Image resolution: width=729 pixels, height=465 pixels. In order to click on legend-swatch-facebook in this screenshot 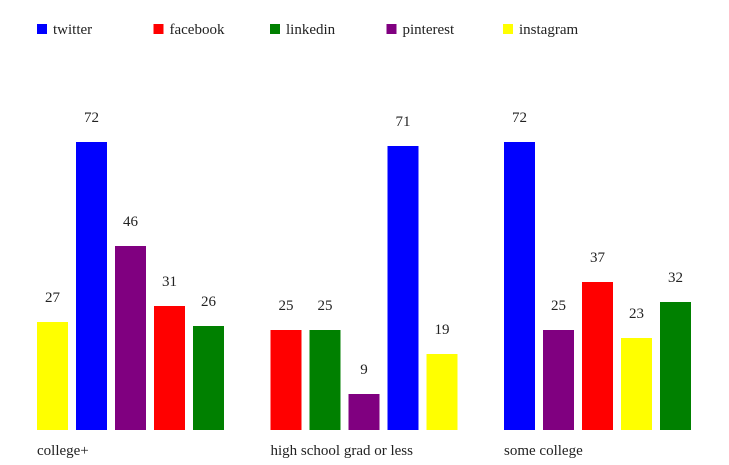, I will do `click(158, 29)`.